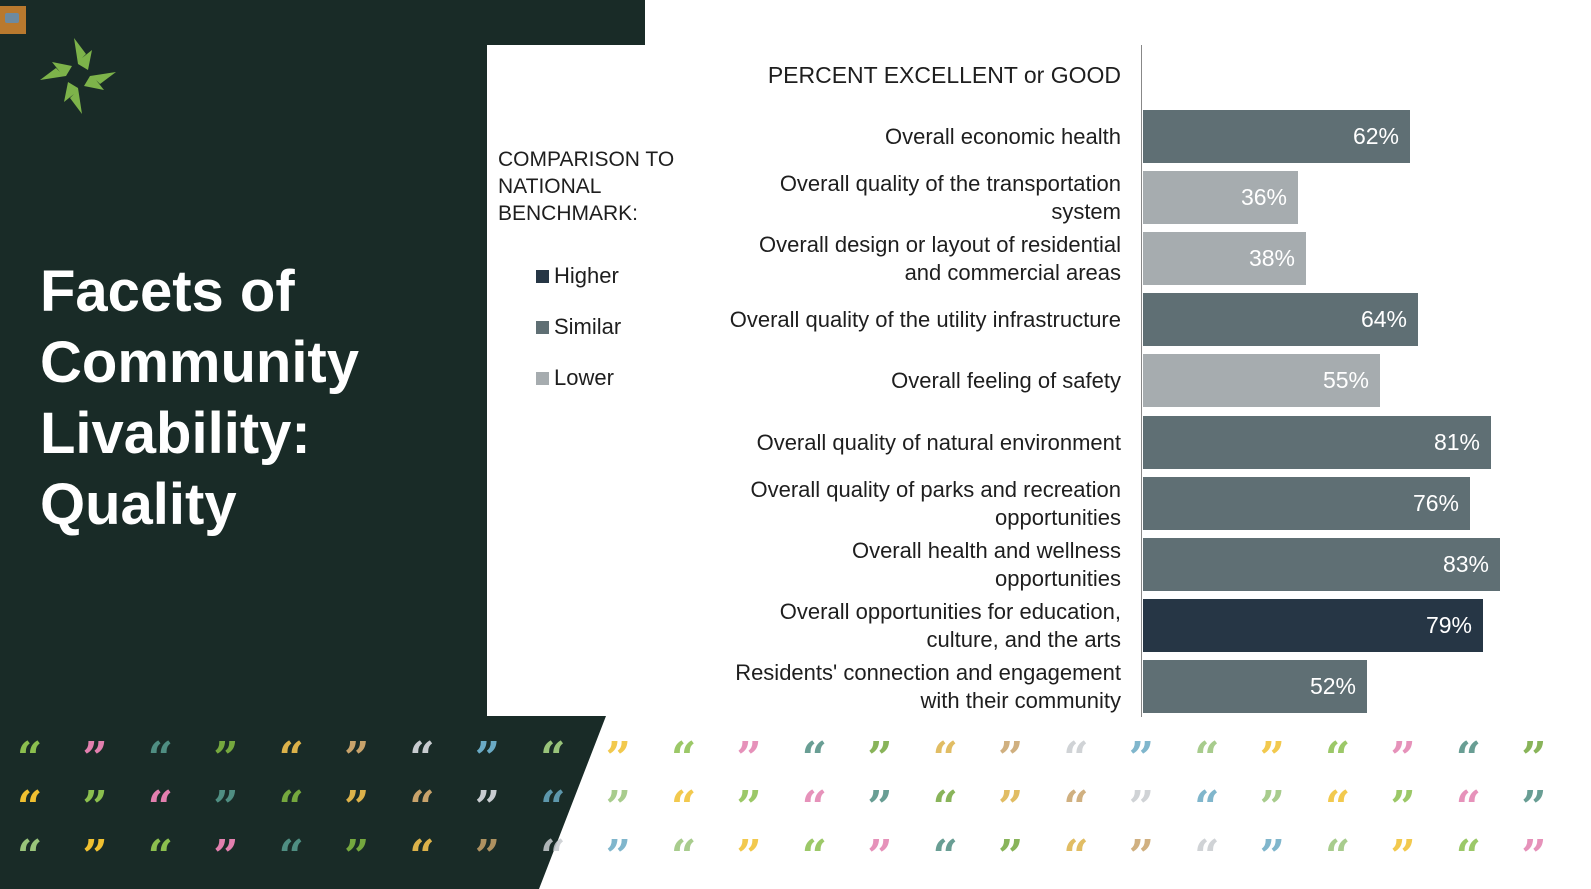  What do you see at coordinates (1263, 197) in the screenshot?
I see `bar-value-label: 36%` at bounding box center [1263, 197].